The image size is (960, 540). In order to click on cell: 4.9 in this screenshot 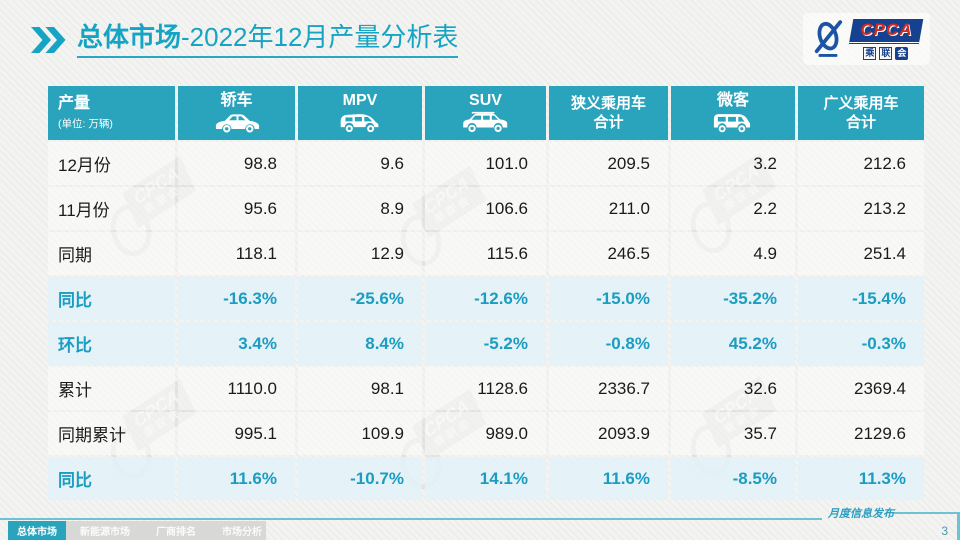, I will do `click(733, 253)`.